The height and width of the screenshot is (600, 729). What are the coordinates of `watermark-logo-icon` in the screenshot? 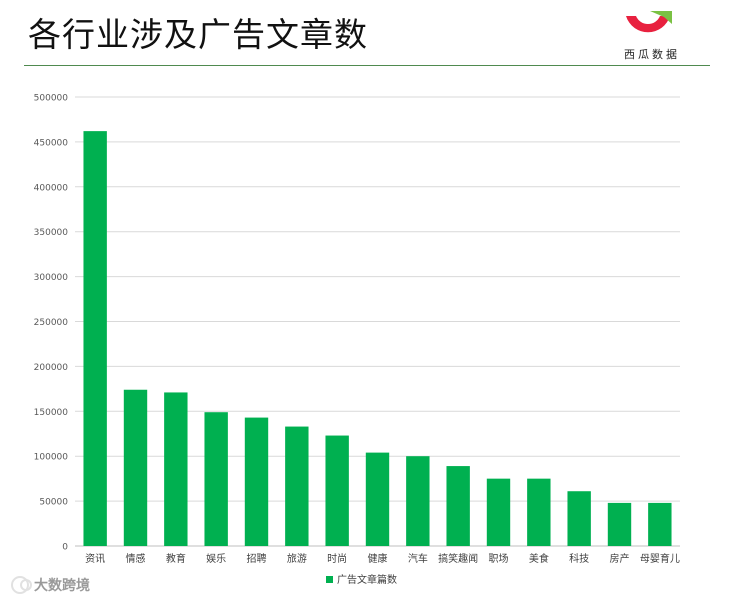 It's located at (21, 585).